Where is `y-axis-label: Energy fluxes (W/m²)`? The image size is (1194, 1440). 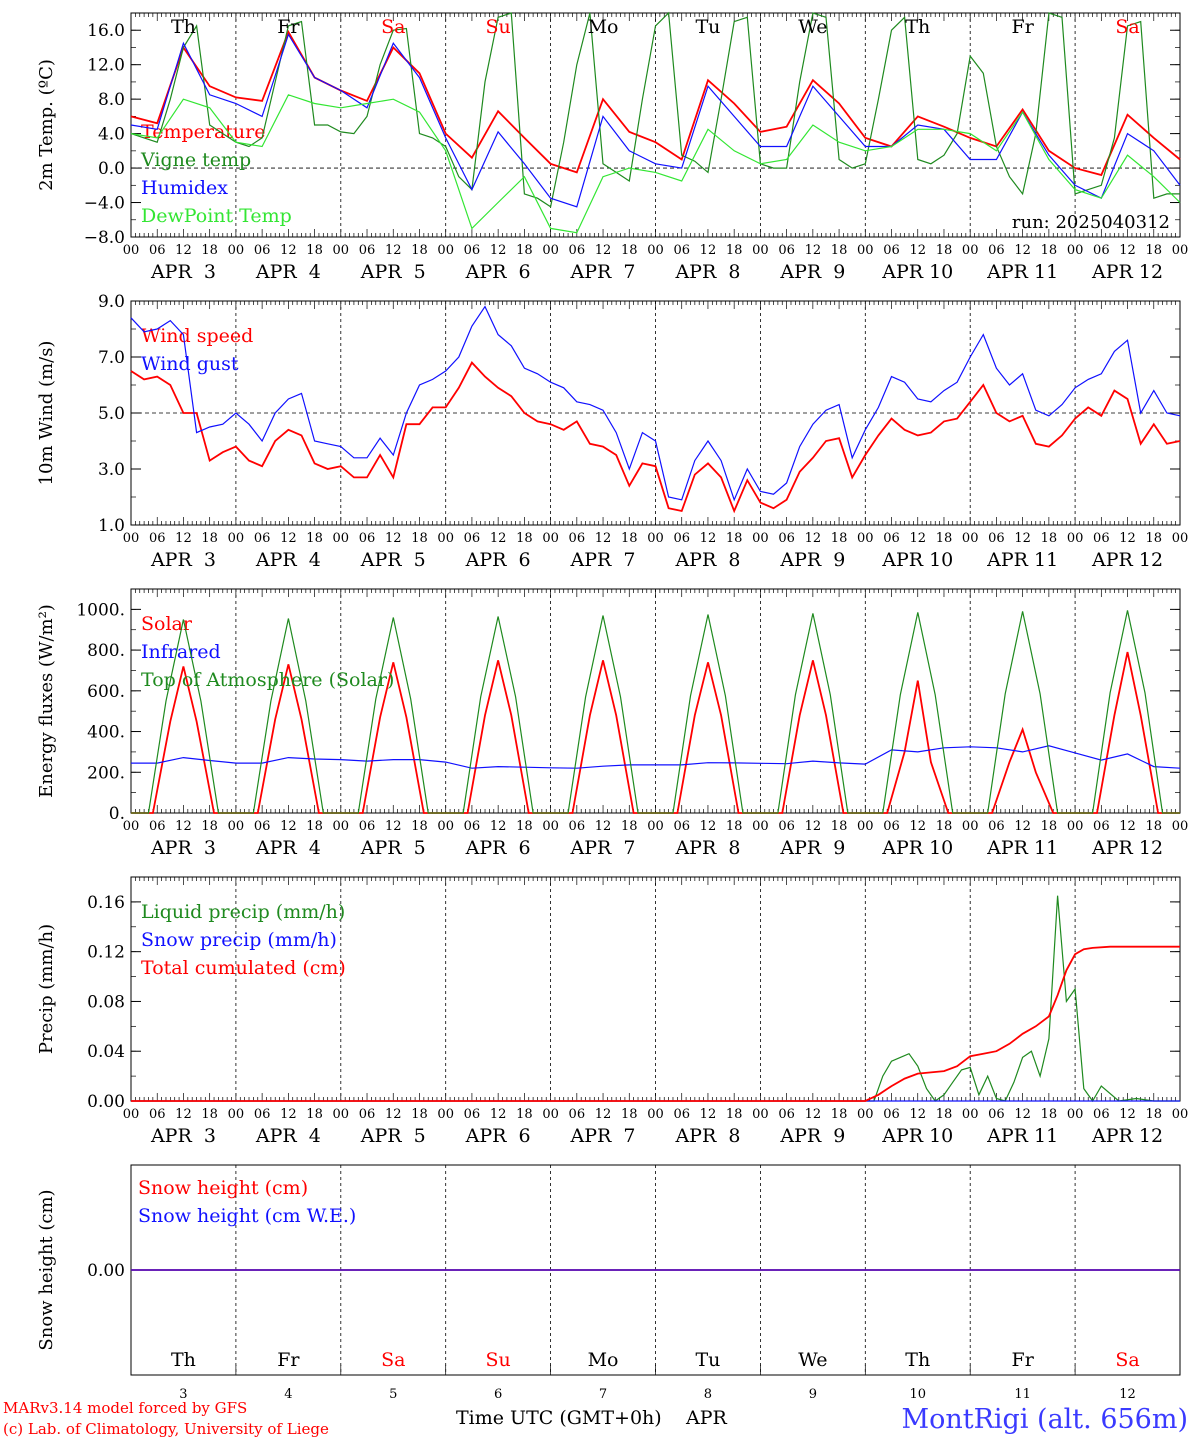
y-axis-label: Energy fluxes (W/m²) is located at coordinates (46, 701).